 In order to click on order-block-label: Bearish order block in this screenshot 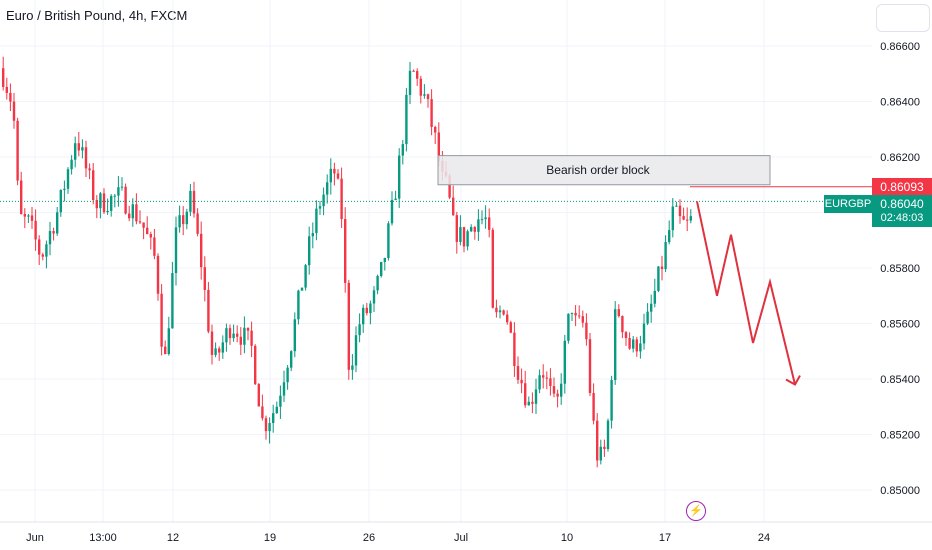, I will do `click(598, 170)`.